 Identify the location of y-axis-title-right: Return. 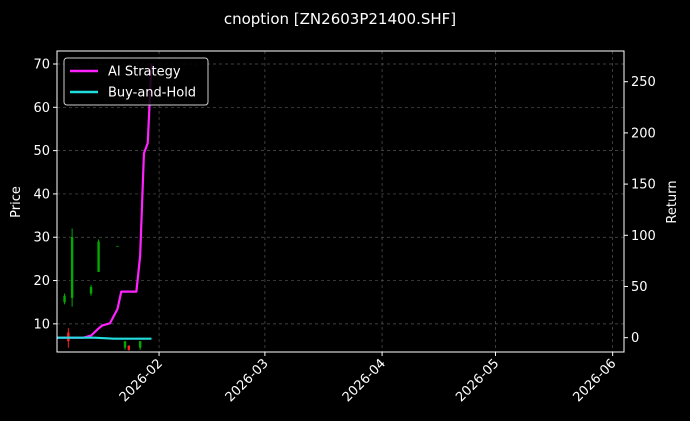
(672, 201).